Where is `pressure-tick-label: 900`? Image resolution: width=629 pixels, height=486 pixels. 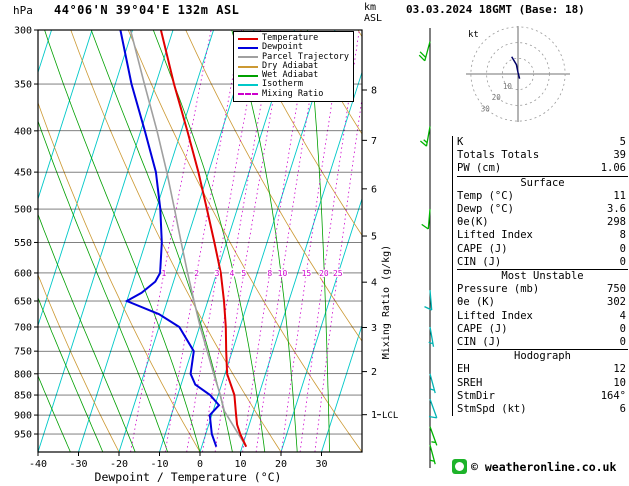
pressure-tick-label: 900 is located at coordinates (23, 416).